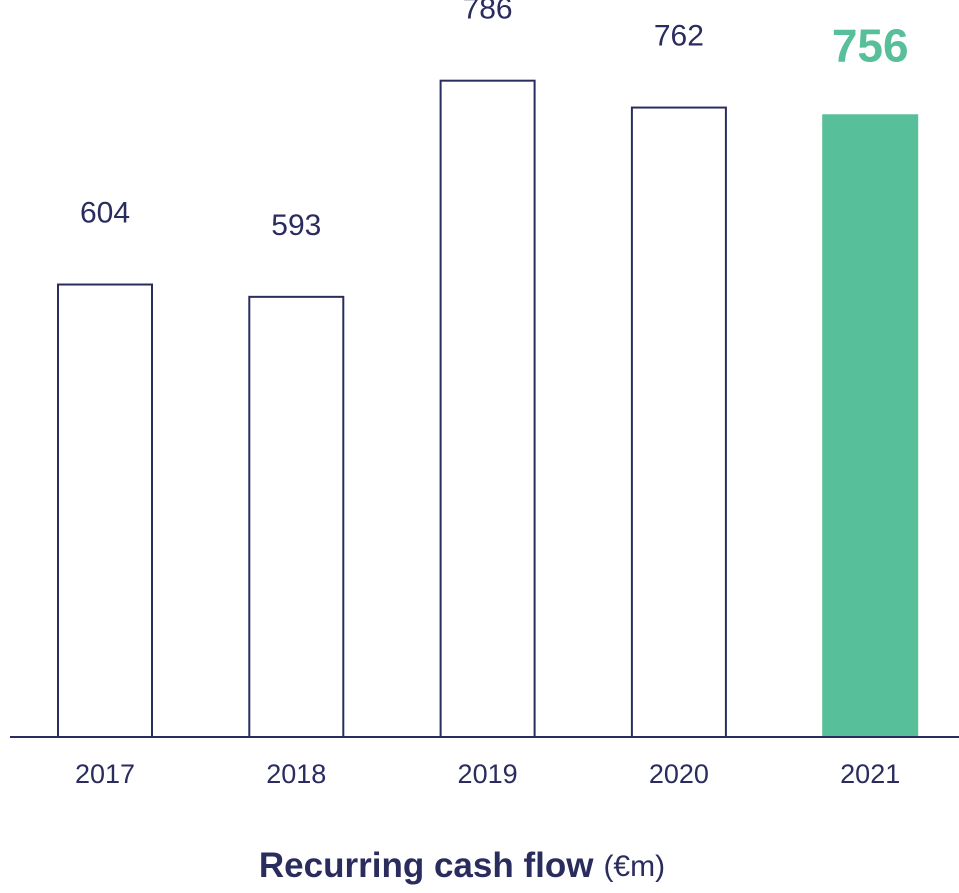  Describe the element at coordinates (870, 45) in the screenshot. I see `value-label: 756` at that location.